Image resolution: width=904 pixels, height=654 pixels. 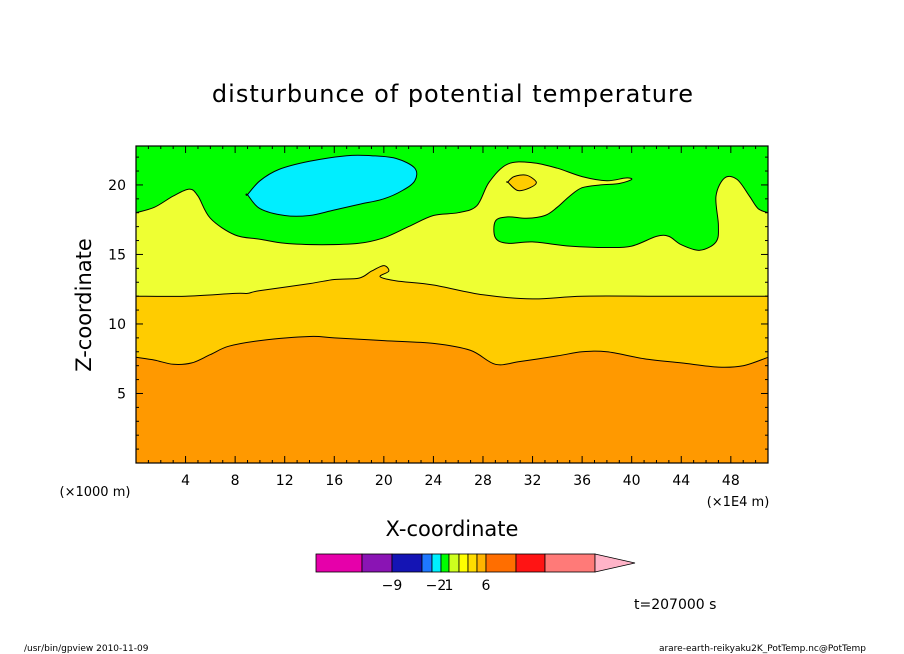 I want to click on x-unit-right: (×1E4 m), so click(x=738, y=502).